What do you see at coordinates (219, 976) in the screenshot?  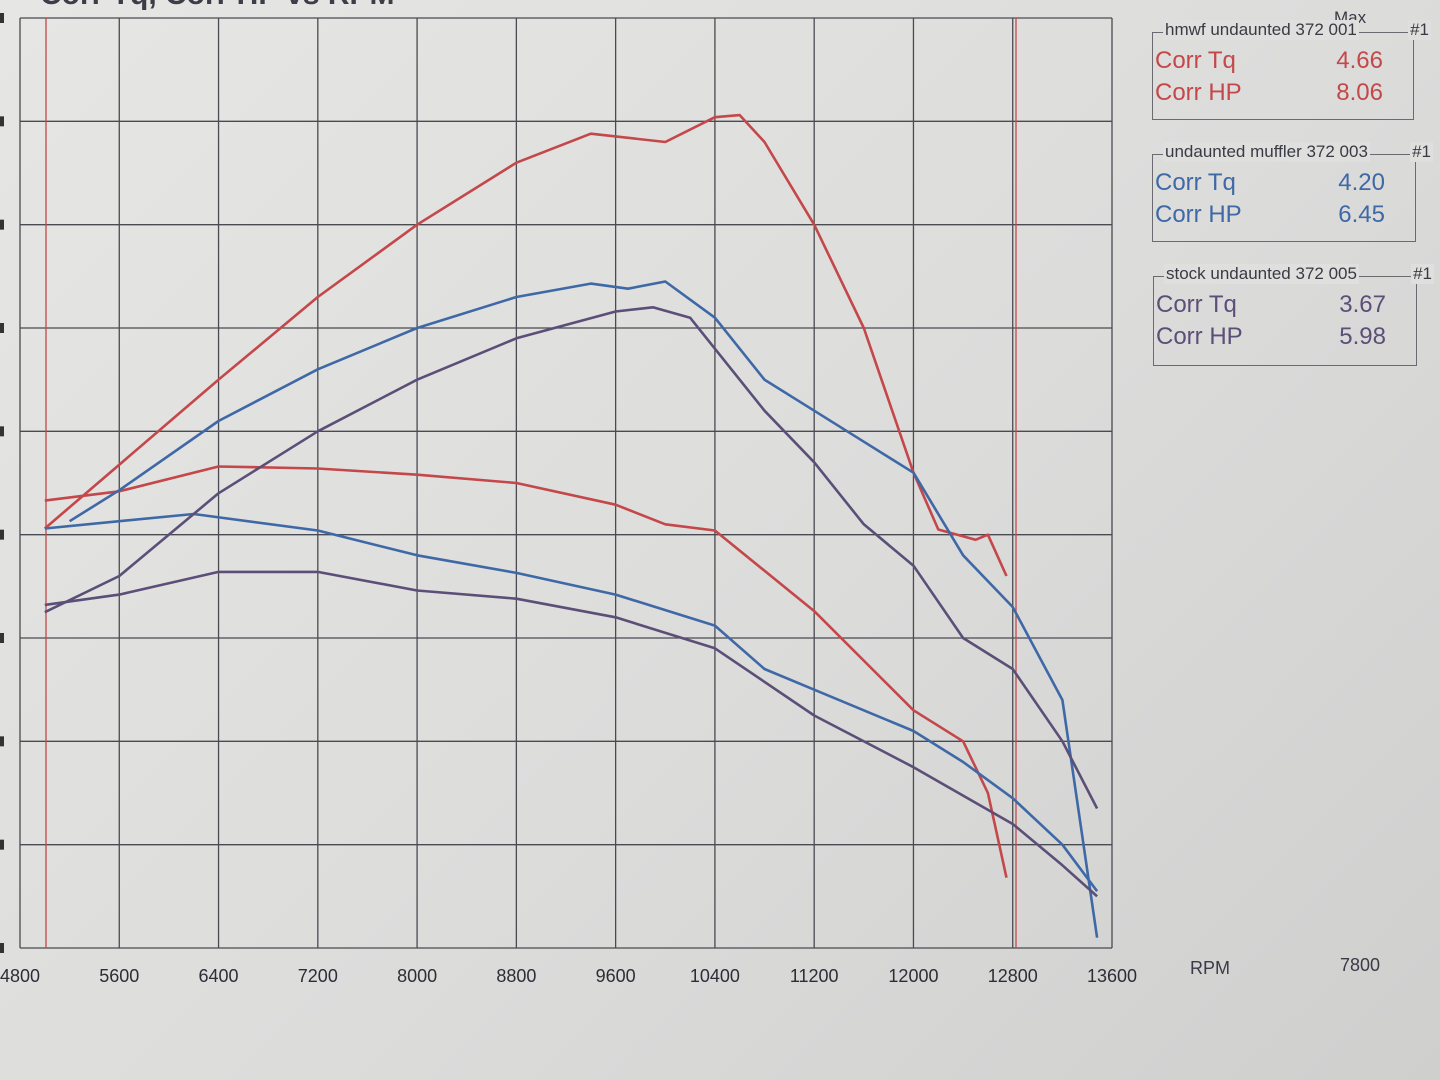 I see `x-tick-label: 6400` at bounding box center [219, 976].